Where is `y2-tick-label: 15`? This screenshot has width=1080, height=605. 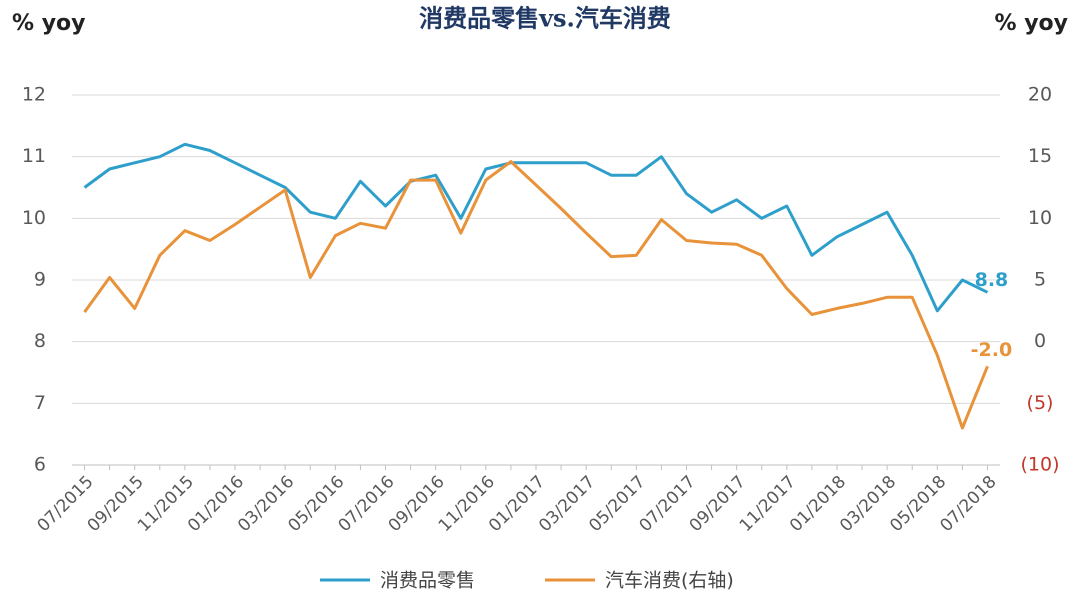
y2-tick-label: 15 is located at coordinates (1040, 156).